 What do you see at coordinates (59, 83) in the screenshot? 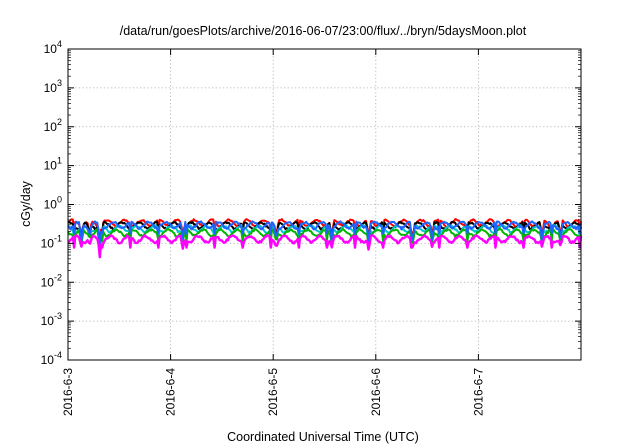
I see `y-tick-label-exponent: 3` at bounding box center [59, 83].